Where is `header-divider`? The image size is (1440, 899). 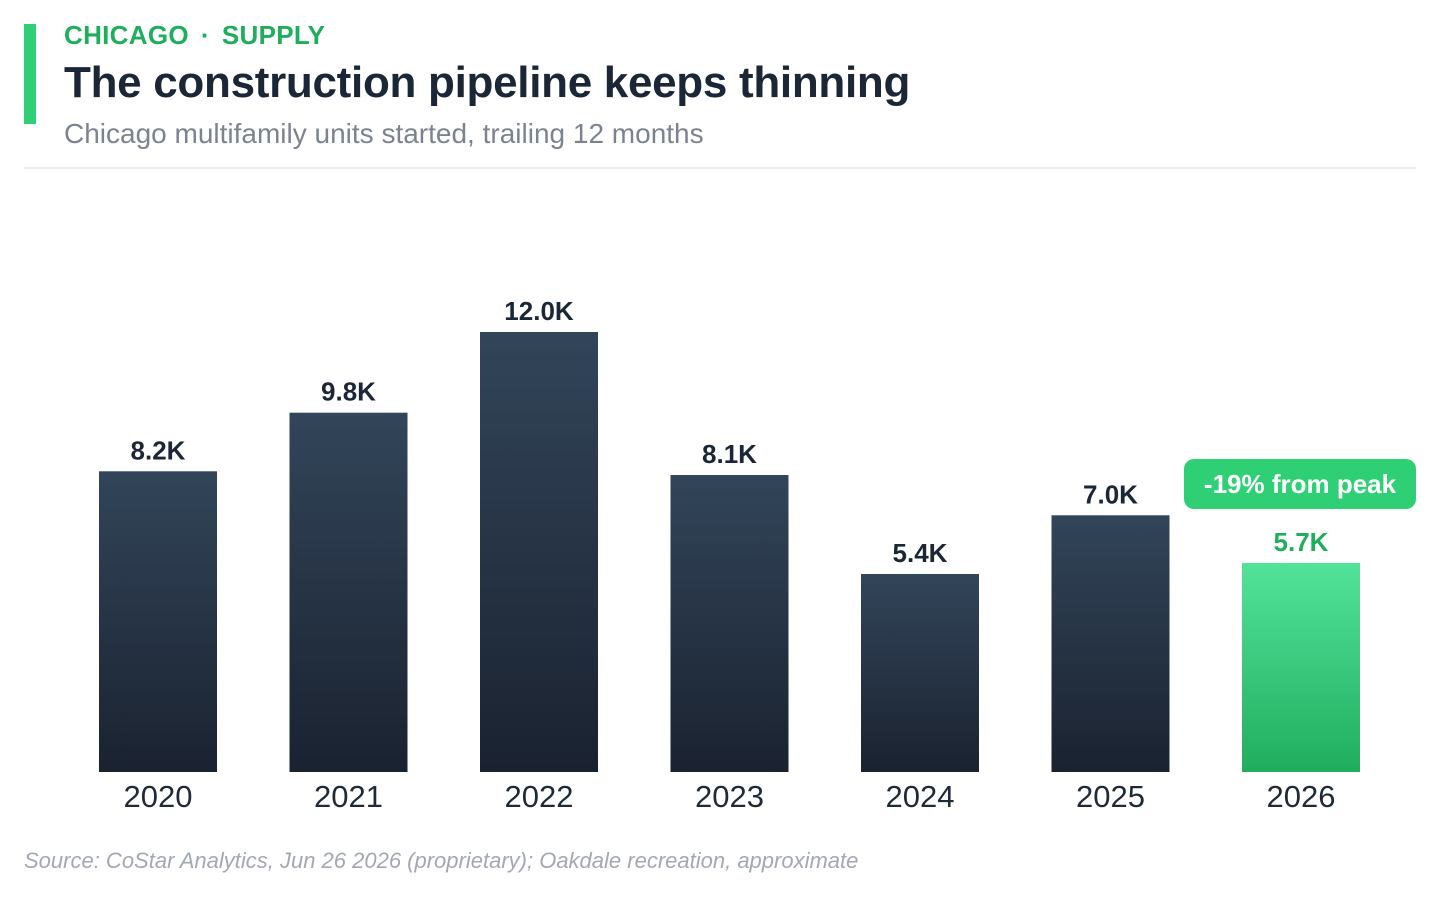 header-divider is located at coordinates (720, 168).